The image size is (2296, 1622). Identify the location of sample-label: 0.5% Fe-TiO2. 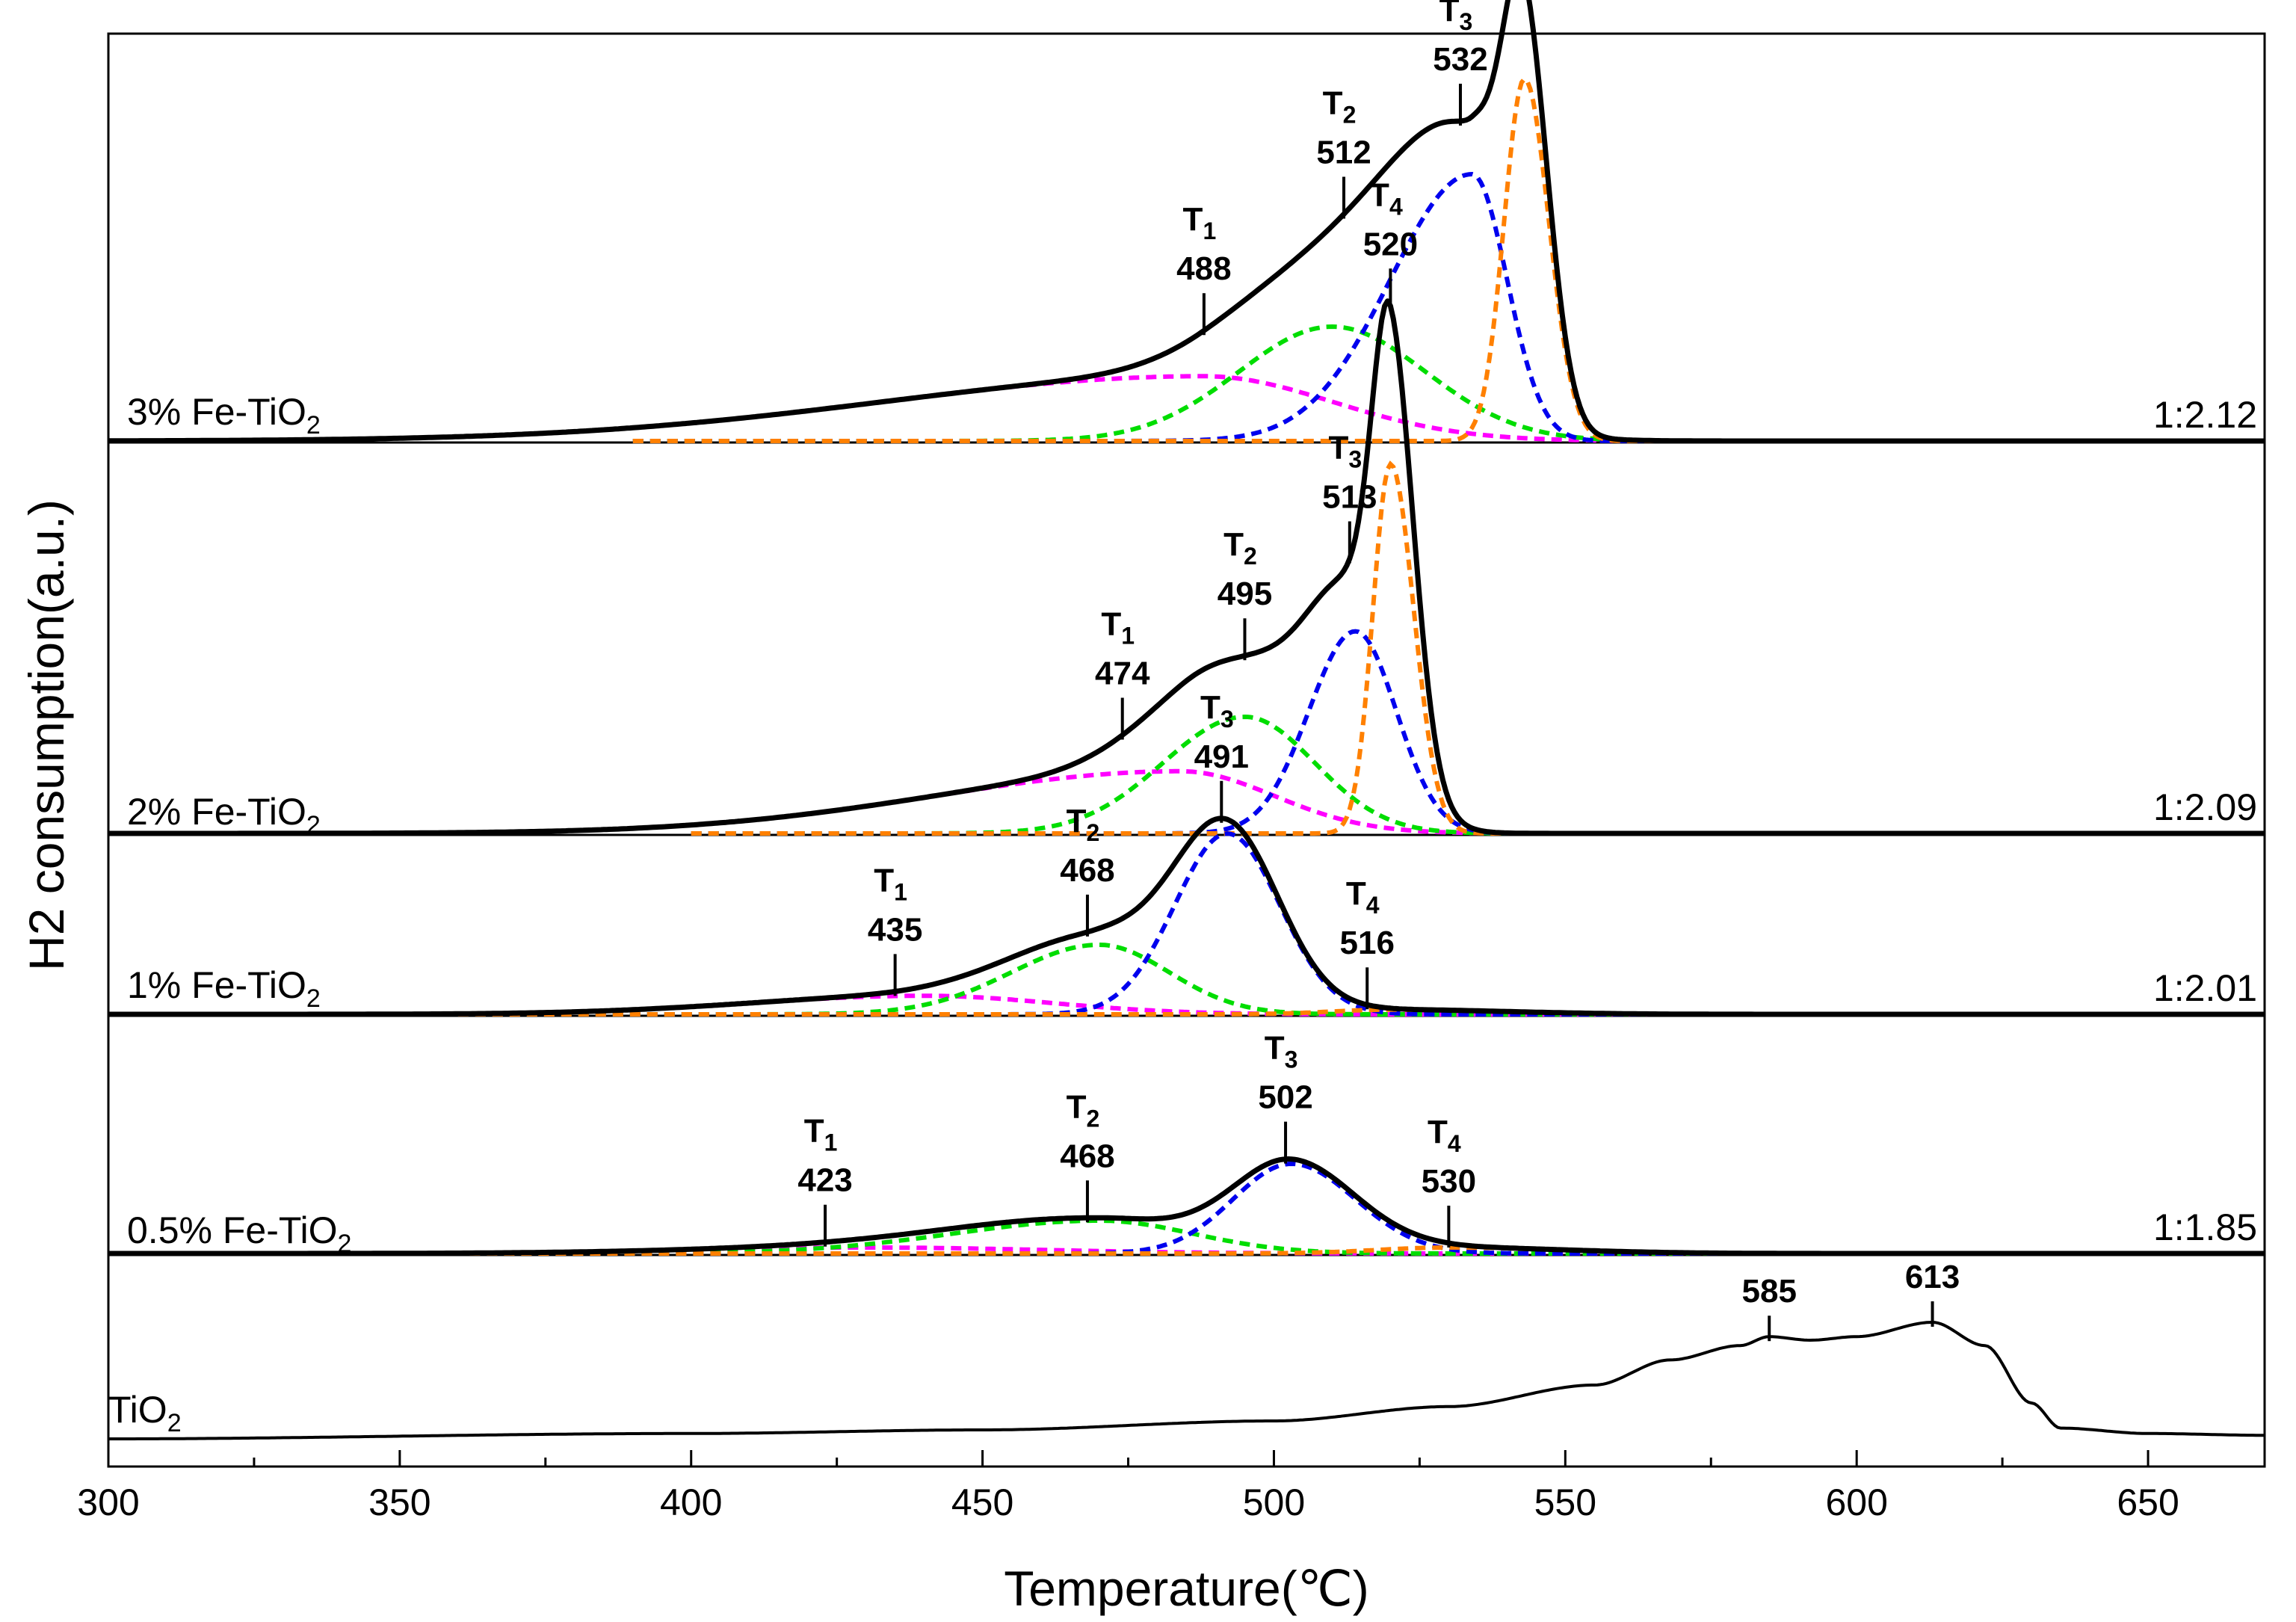
(239, 1233).